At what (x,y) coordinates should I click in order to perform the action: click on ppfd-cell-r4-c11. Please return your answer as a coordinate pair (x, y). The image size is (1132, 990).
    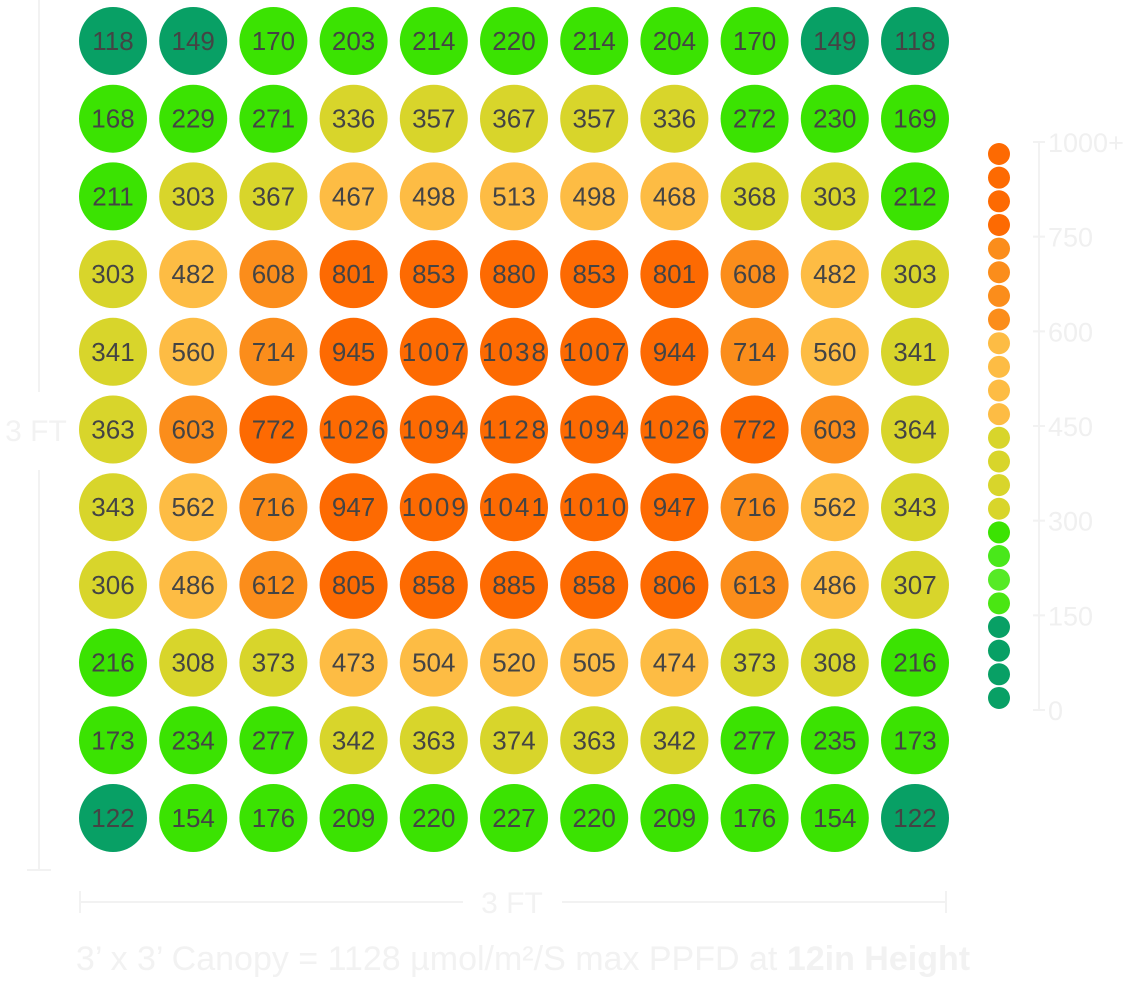
    Looking at the image, I should click on (915, 274).